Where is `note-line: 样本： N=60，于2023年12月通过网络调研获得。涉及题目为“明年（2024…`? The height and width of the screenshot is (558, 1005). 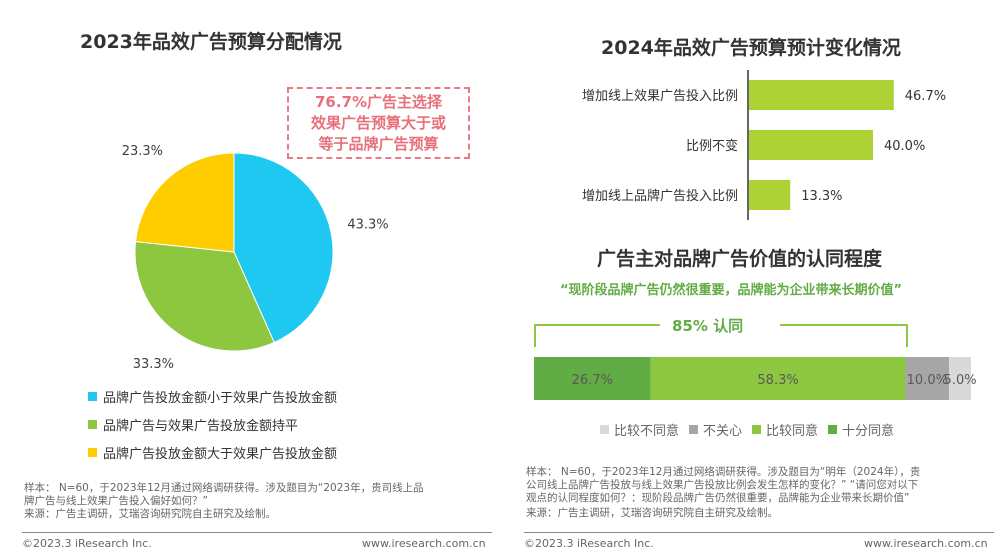 note-line: 样本： N=60，于2023年12月通过网络调研获得。涉及题目为“明年（2024… is located at coordinates (723, 472).